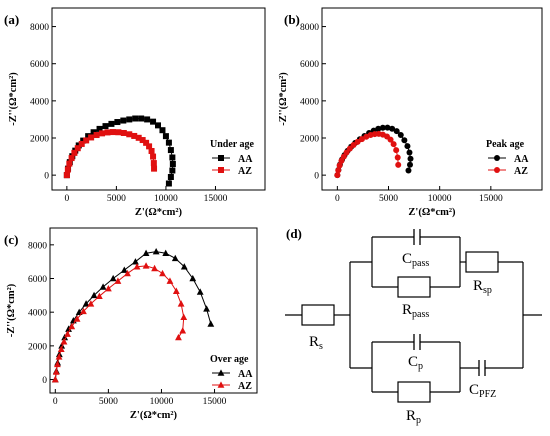  I want to click on resistor-rsp, so click(482, 262).